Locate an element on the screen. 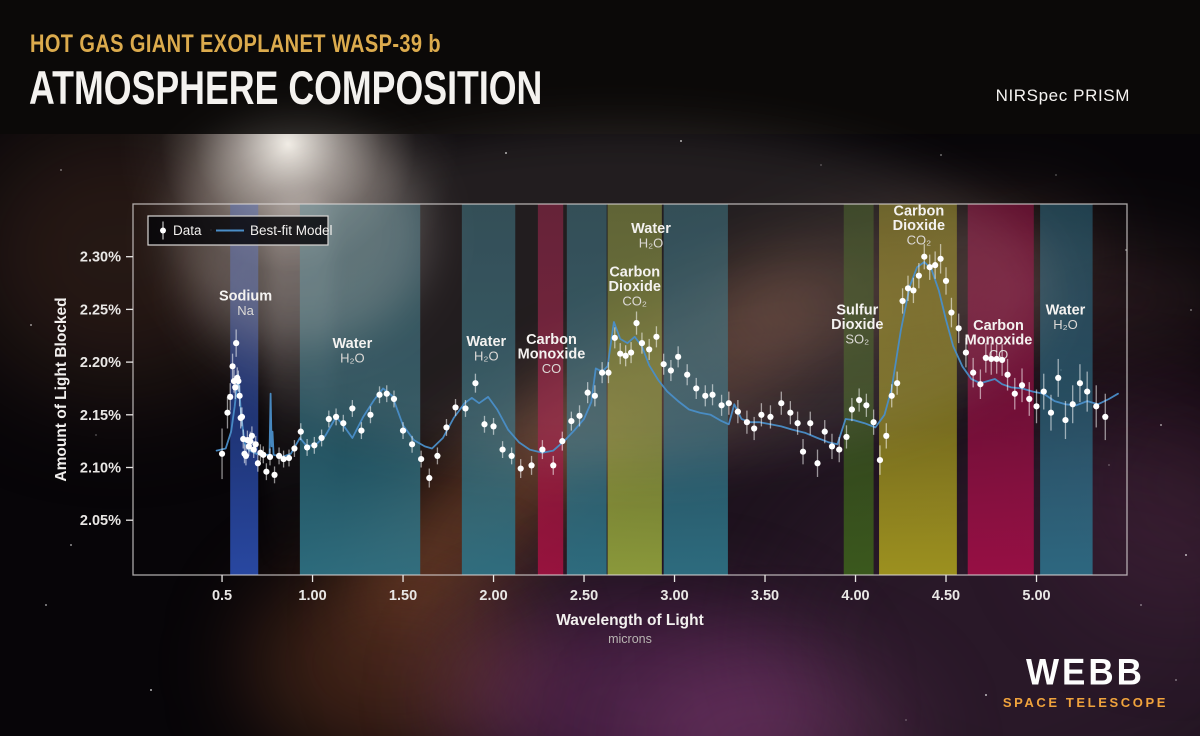 This screenshot has width=1200, height=736. chart-legend: Data Best-fit Model is located at coordinates (240, 230).